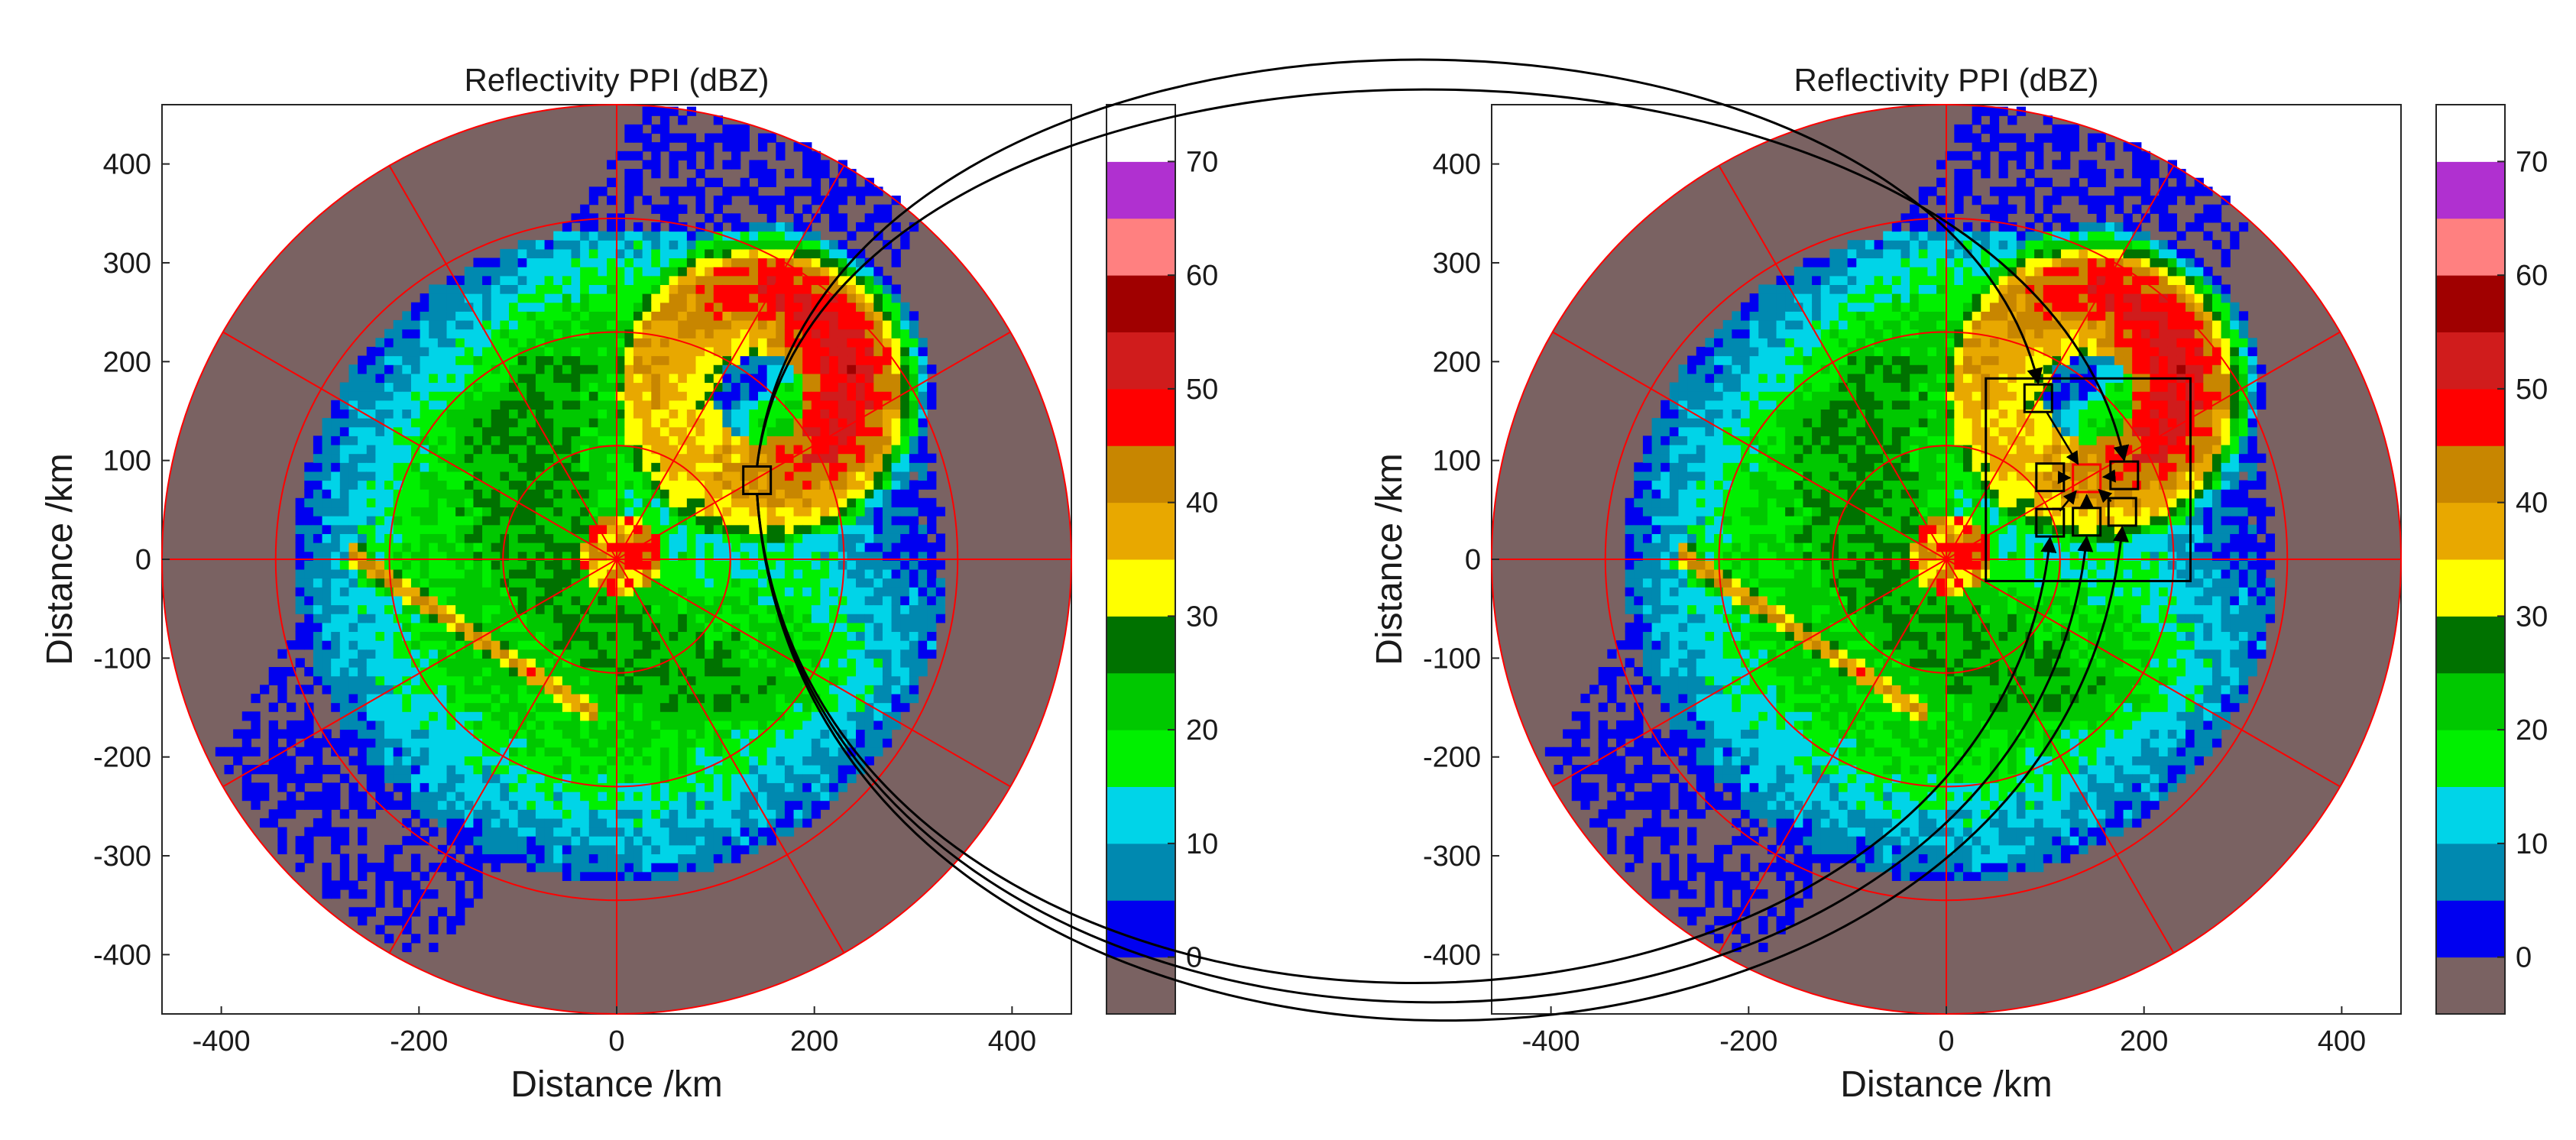  Describe the element at coordinates (1141, 560) in the screenshot. I see `colorbar-bins` at that location.